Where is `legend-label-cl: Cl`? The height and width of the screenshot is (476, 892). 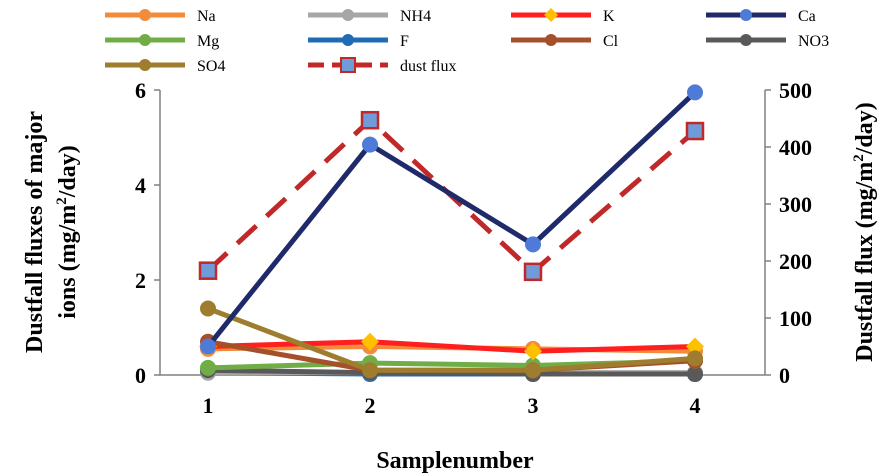 legend-label-cl: Cl is located at coordinates (611, 41).